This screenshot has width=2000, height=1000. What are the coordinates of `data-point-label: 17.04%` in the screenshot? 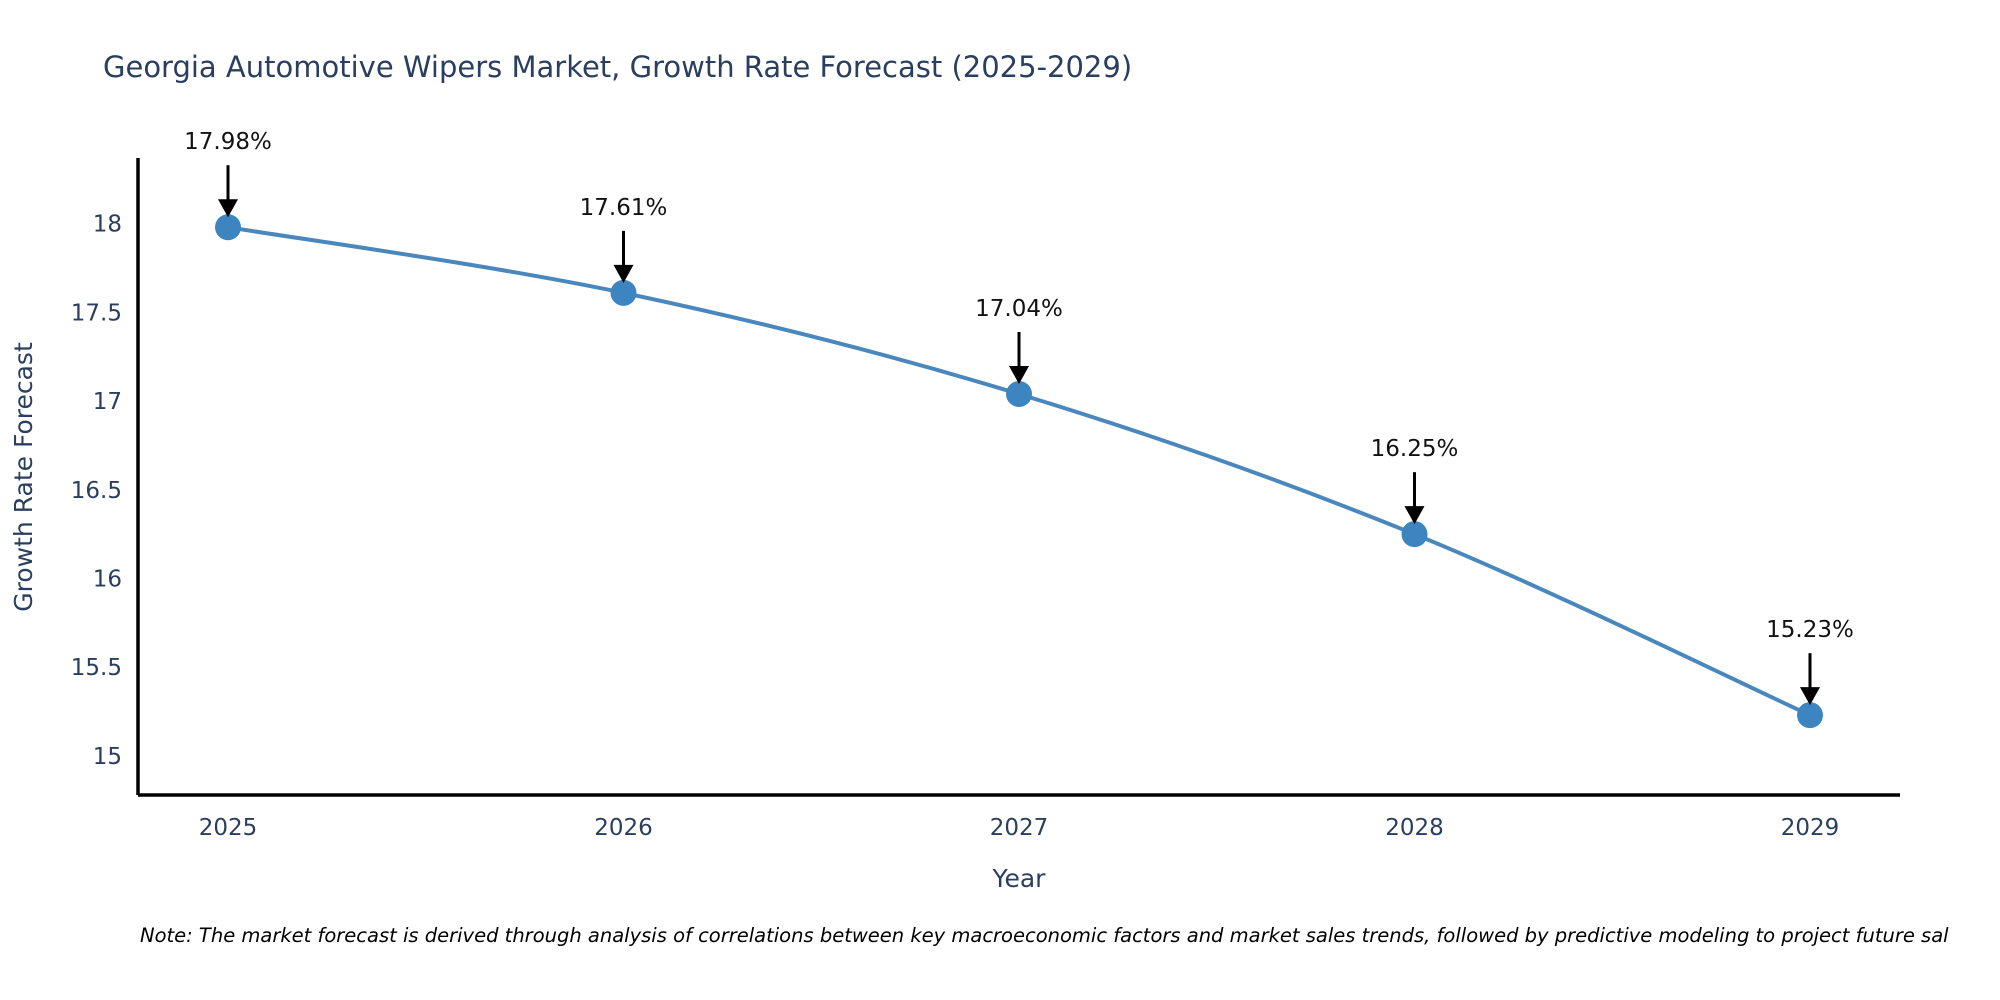 It's located at (1019, 309).